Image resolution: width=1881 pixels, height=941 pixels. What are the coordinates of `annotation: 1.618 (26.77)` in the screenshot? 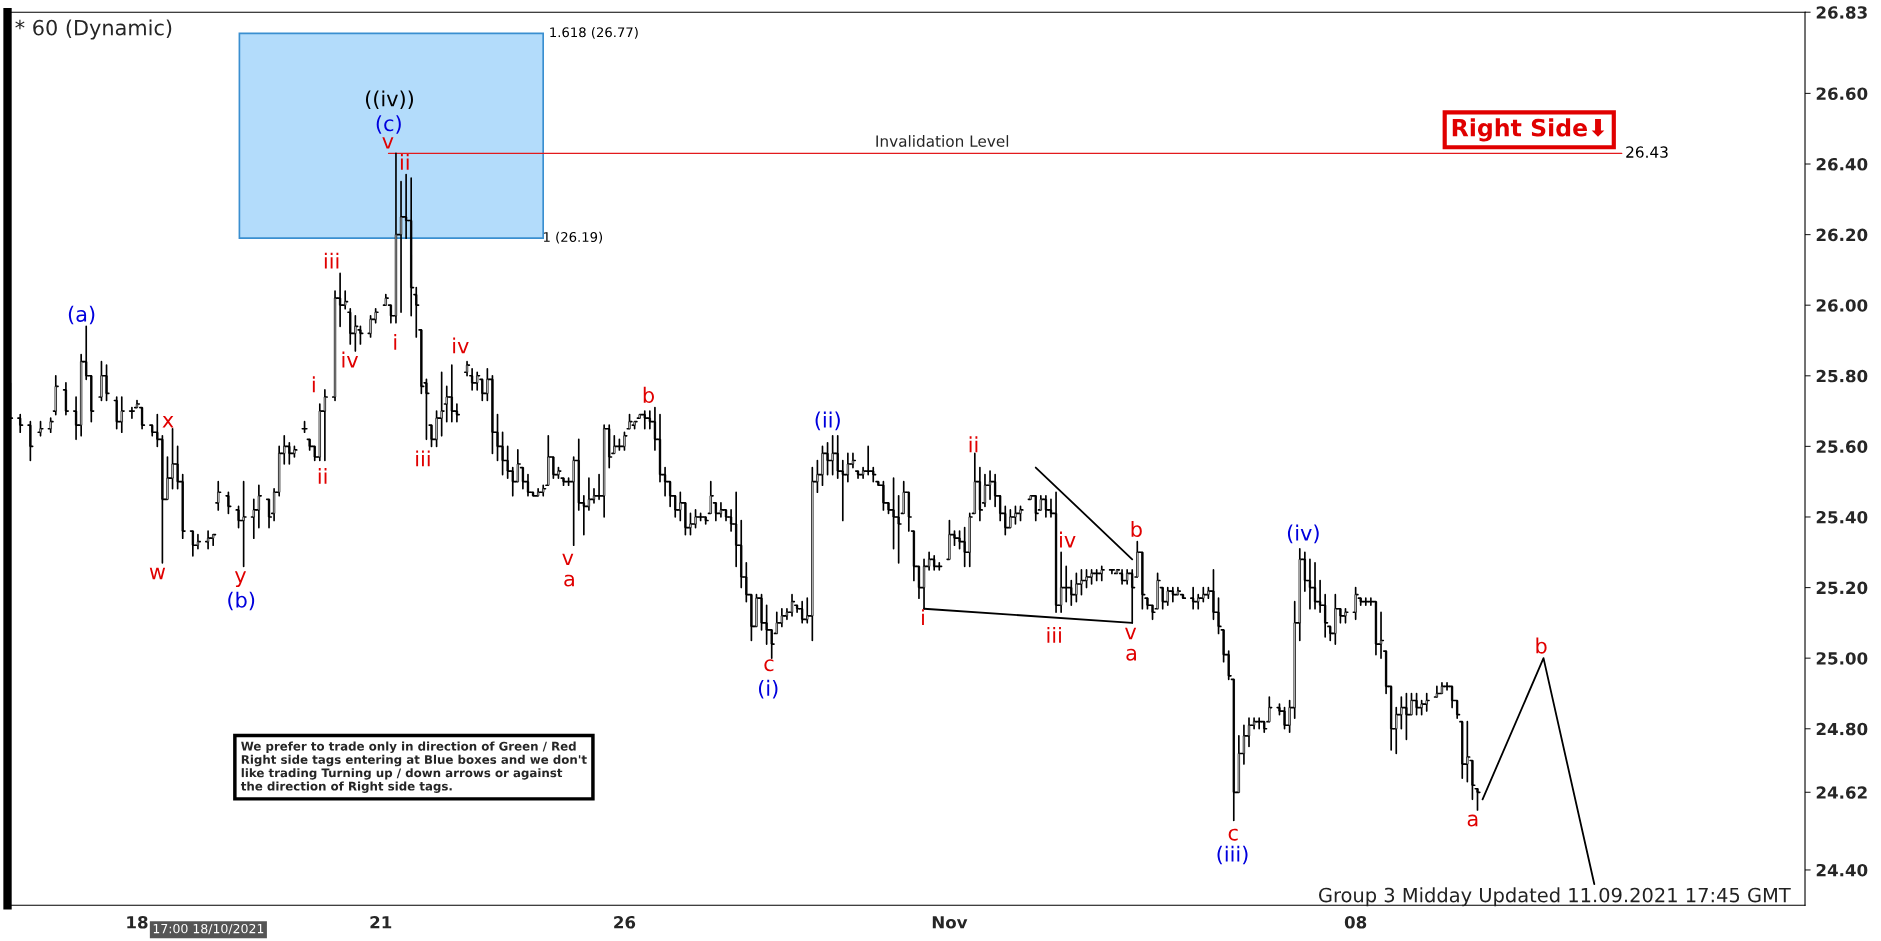 It's located at (594, 33).